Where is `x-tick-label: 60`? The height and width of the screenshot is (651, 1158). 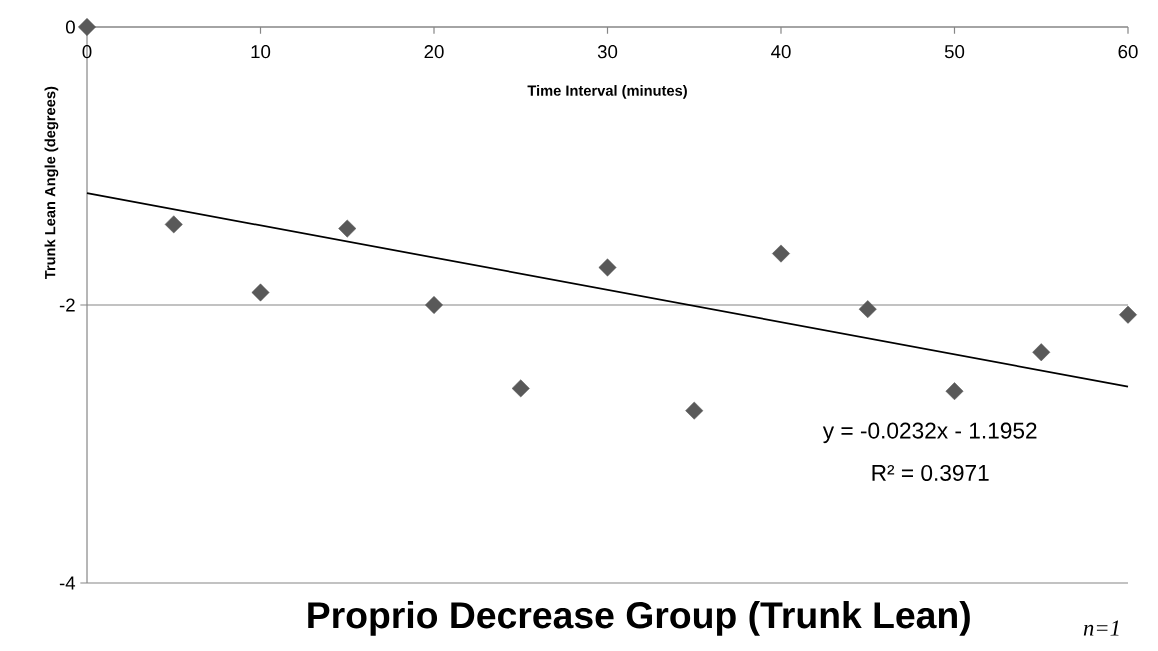
x-tick-label: 60 is located at coordinates (1128, 52).